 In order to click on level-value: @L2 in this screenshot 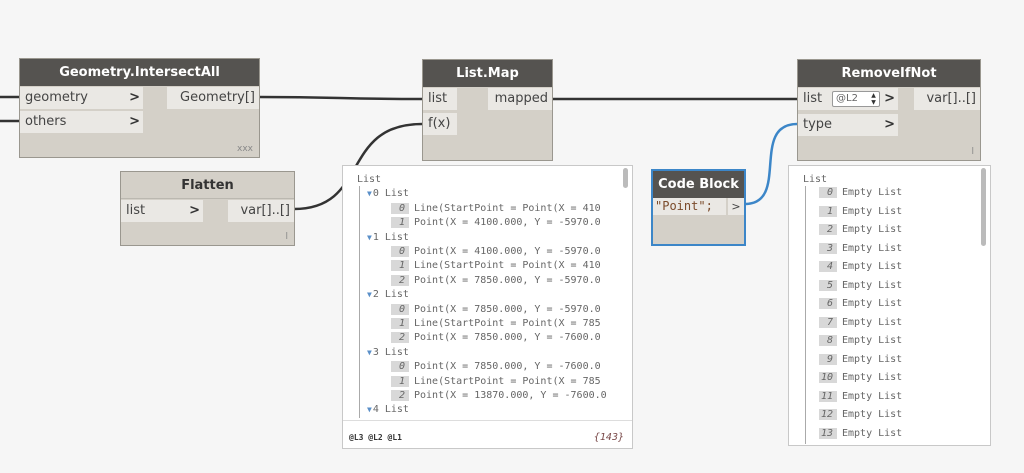, I will do `click(847, 98)`.